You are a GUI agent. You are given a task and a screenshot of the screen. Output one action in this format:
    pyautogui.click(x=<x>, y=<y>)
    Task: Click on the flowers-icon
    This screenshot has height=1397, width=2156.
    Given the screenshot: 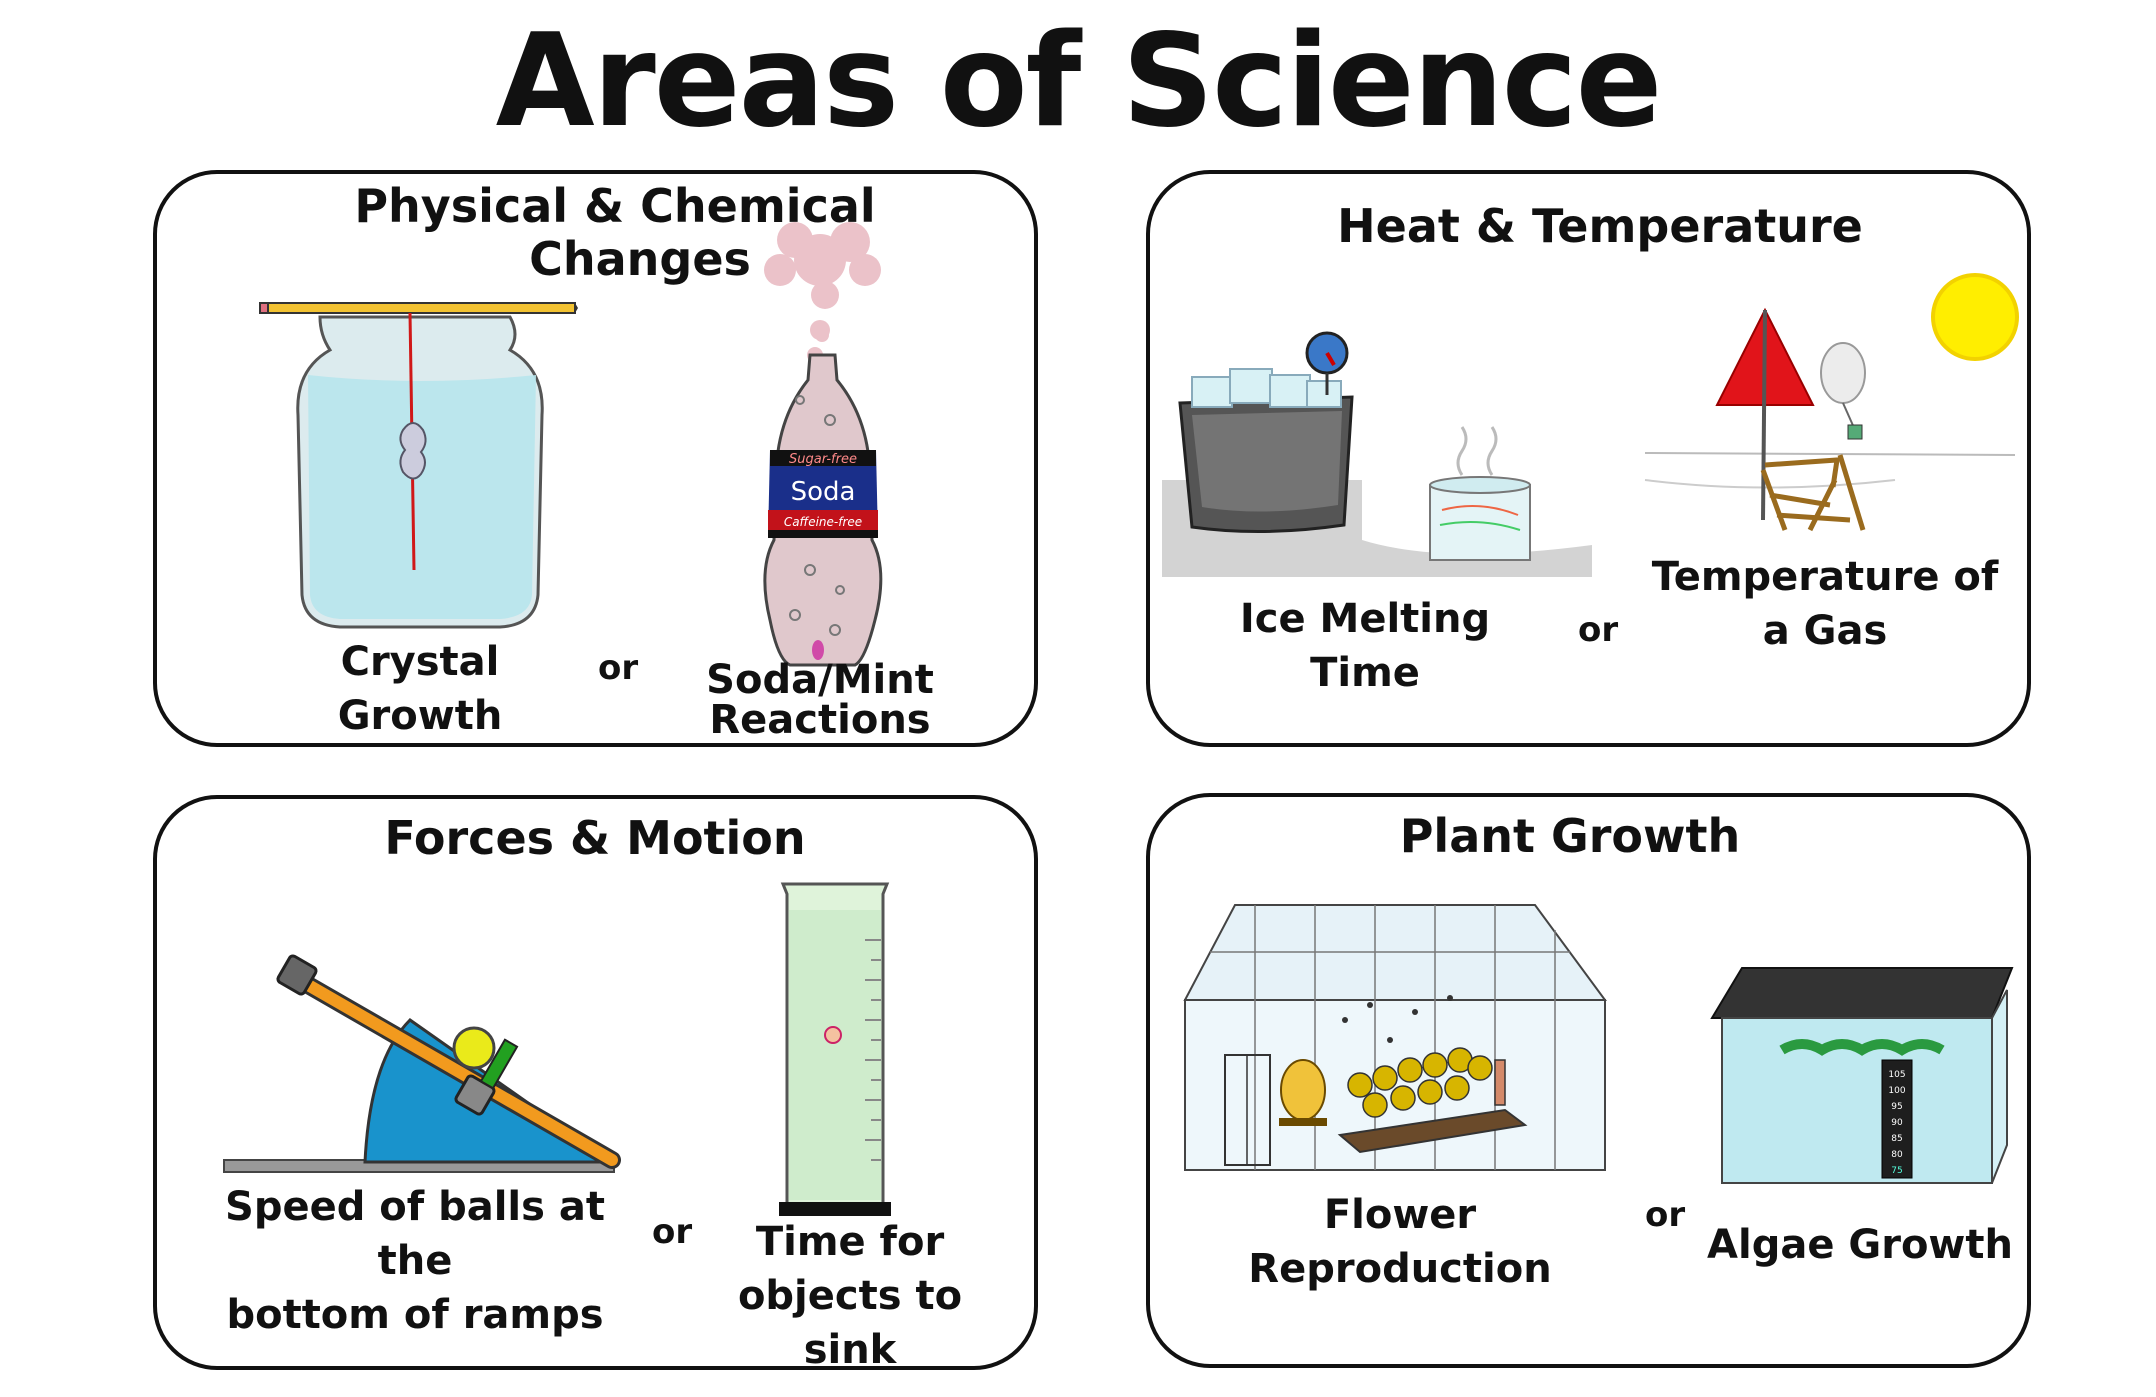 What is the action you would take?
    pyautogui.click(x=1420, y=1082)
    